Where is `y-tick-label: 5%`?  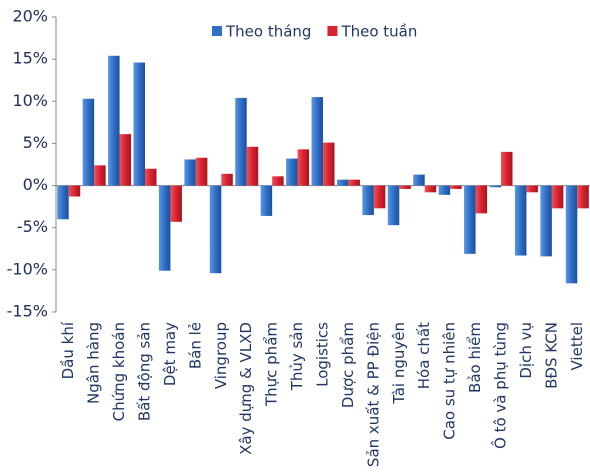
y-tick-label: 5% is located at coordinates (35, 142).